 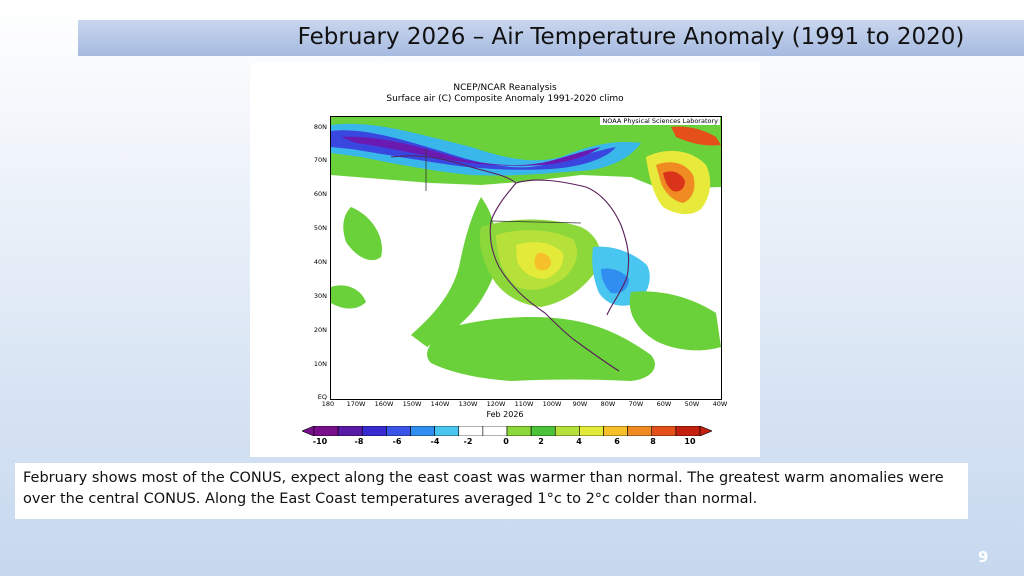 What do you see at coordinates (397, 441) in the screenshot?
I see `colorbar-label: -6` at bounding box center [397, 441].